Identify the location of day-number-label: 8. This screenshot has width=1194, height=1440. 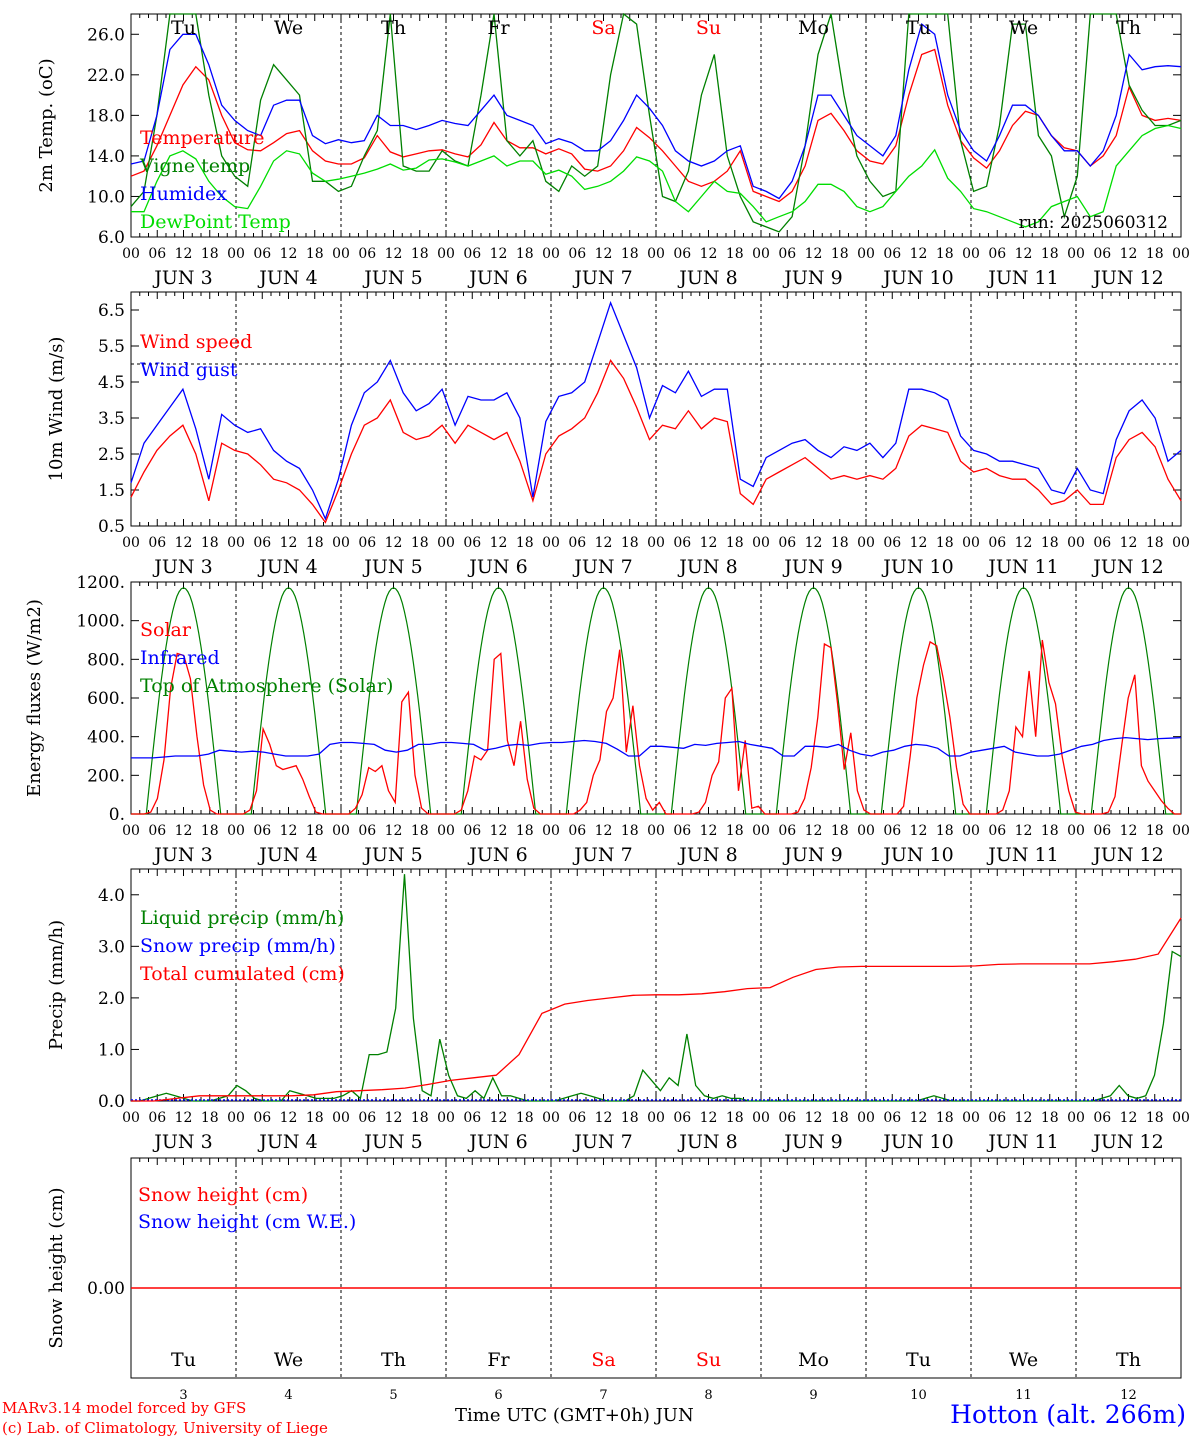
(708, 1395).